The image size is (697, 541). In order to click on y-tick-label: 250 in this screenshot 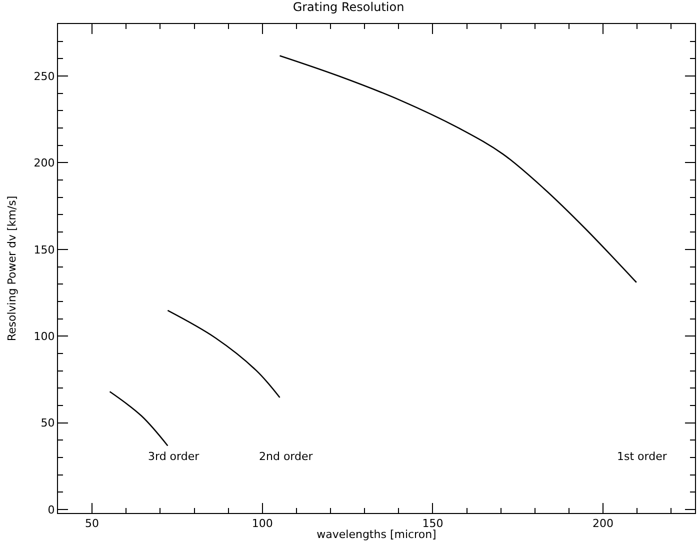, I will do `click(44, 76)`.